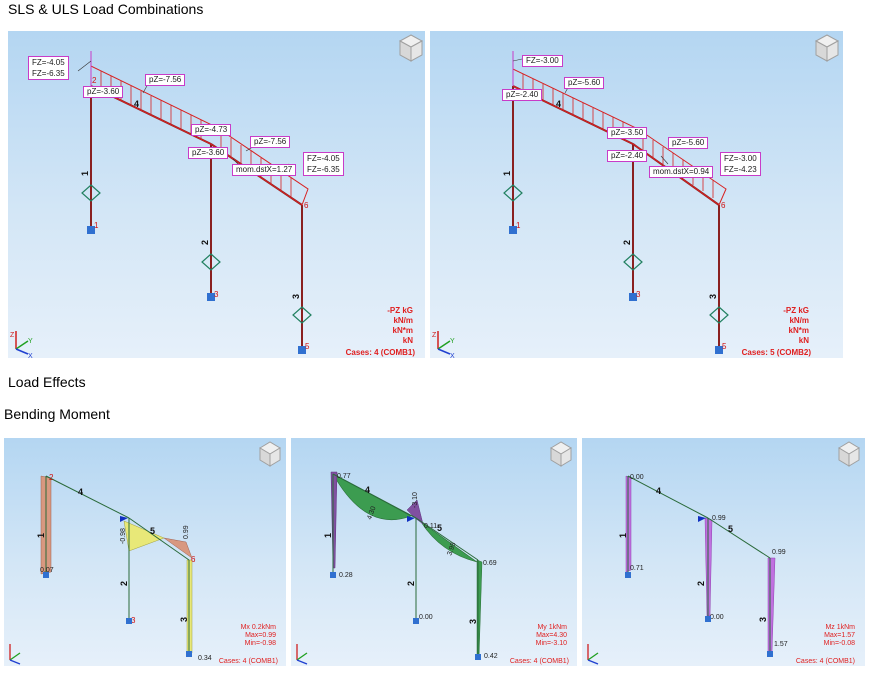  Describe the element at coordinates (211, 130) in the screenshot. I see `load-label: pZ=-4.73` at that location.